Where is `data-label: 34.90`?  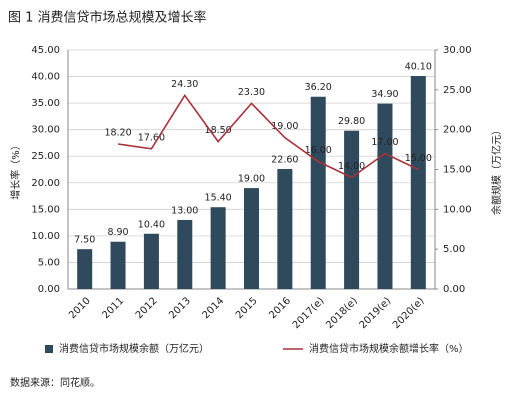
data-label: 34.90 is located at coordinates (384, 94).